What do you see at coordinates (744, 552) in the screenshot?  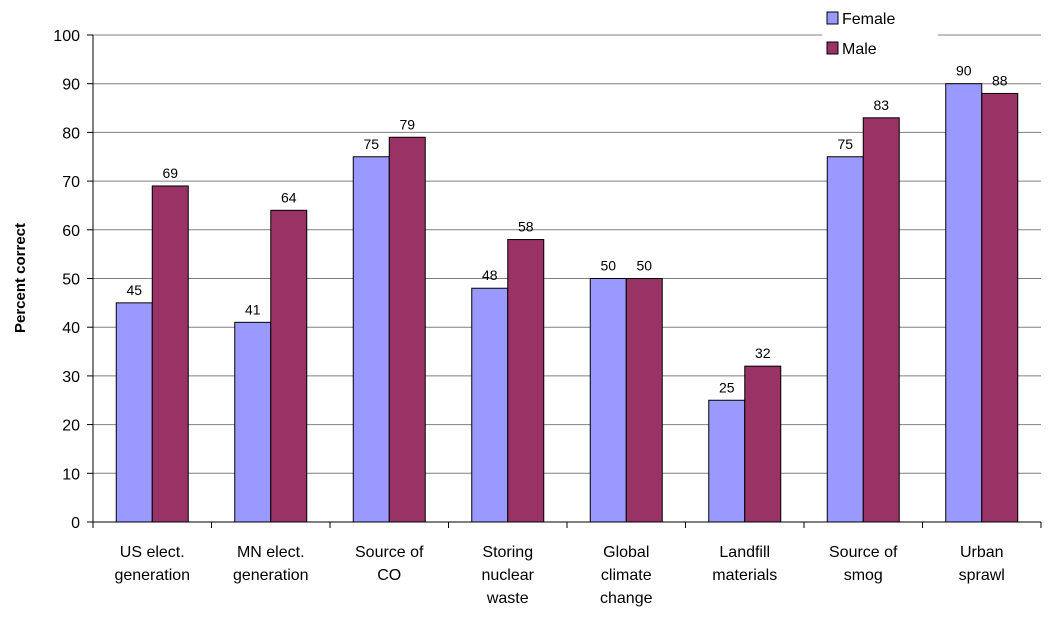 I see `x-category-label-line: Landfill` at bounding box center [744, 552].